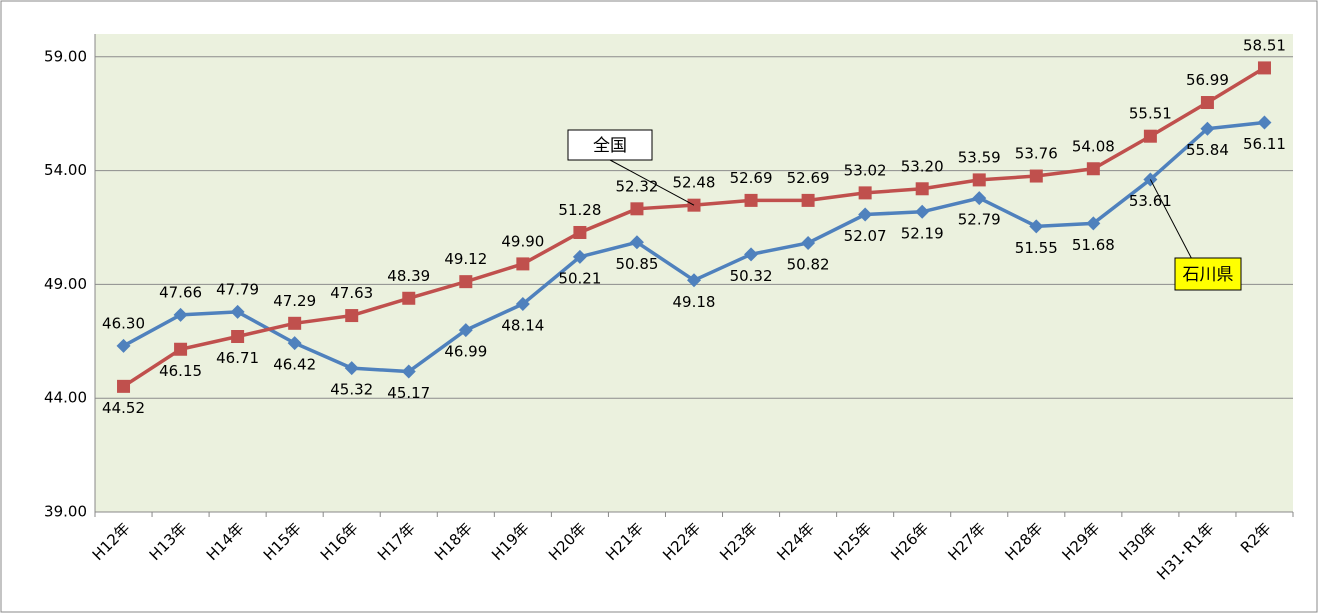 The image size is (1319, 614). I want to click on data-label: 55.84, so click(1207, 150).